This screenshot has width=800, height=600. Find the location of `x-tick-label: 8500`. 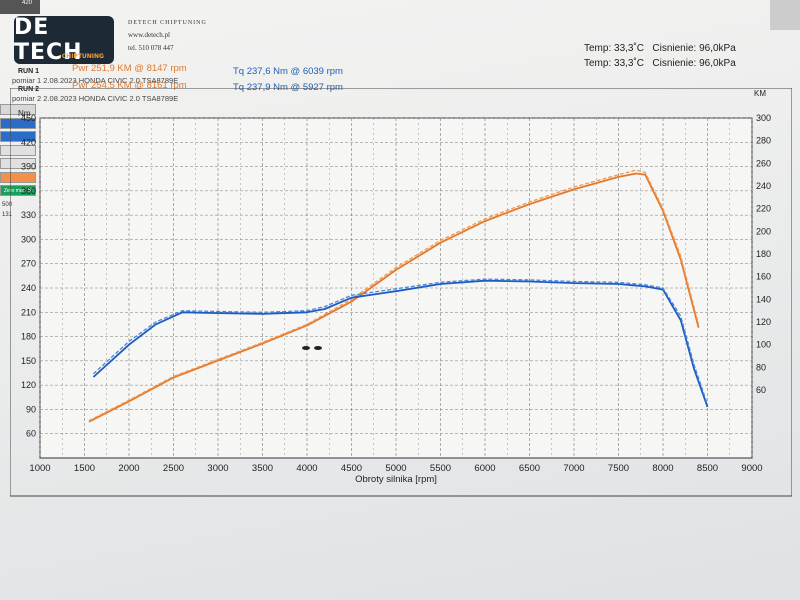

x-tick-label: 8500 is located at coordinates (707, 468).